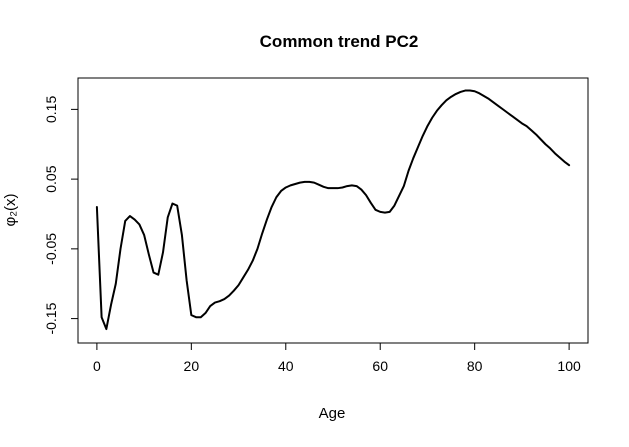 The width and height of the screenshot is (629, 447). What do you see at coordinates (332, 413) in the screenshot?
I see `x-axis-label: Age` at bounding box center [332, 413].